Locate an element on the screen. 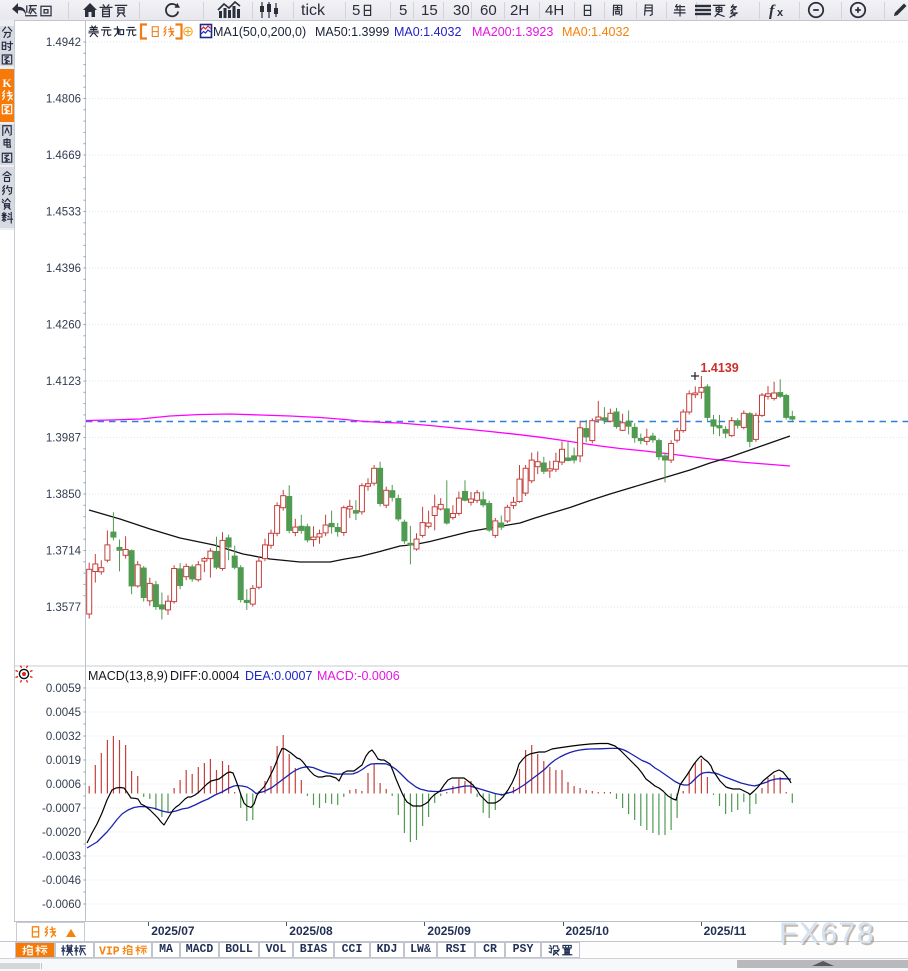 The height and width of the screenshot is (971, 908). svg-text: DEA:0.0007 is located at coordinates (278, 676).